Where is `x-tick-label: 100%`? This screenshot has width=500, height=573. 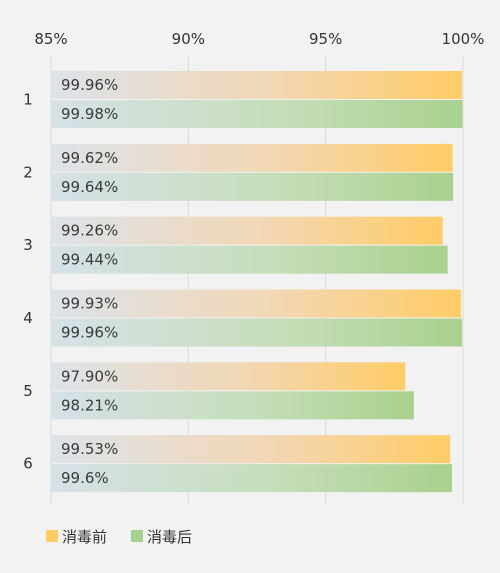 x-tick-label: 100% is located at coordinates (463, 39).